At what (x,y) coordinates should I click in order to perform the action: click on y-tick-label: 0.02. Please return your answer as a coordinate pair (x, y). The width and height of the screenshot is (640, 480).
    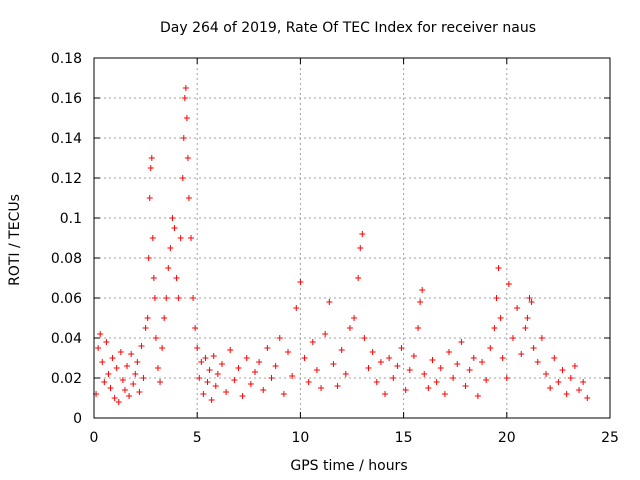
    Looking at the image, I should click on (66, 379).